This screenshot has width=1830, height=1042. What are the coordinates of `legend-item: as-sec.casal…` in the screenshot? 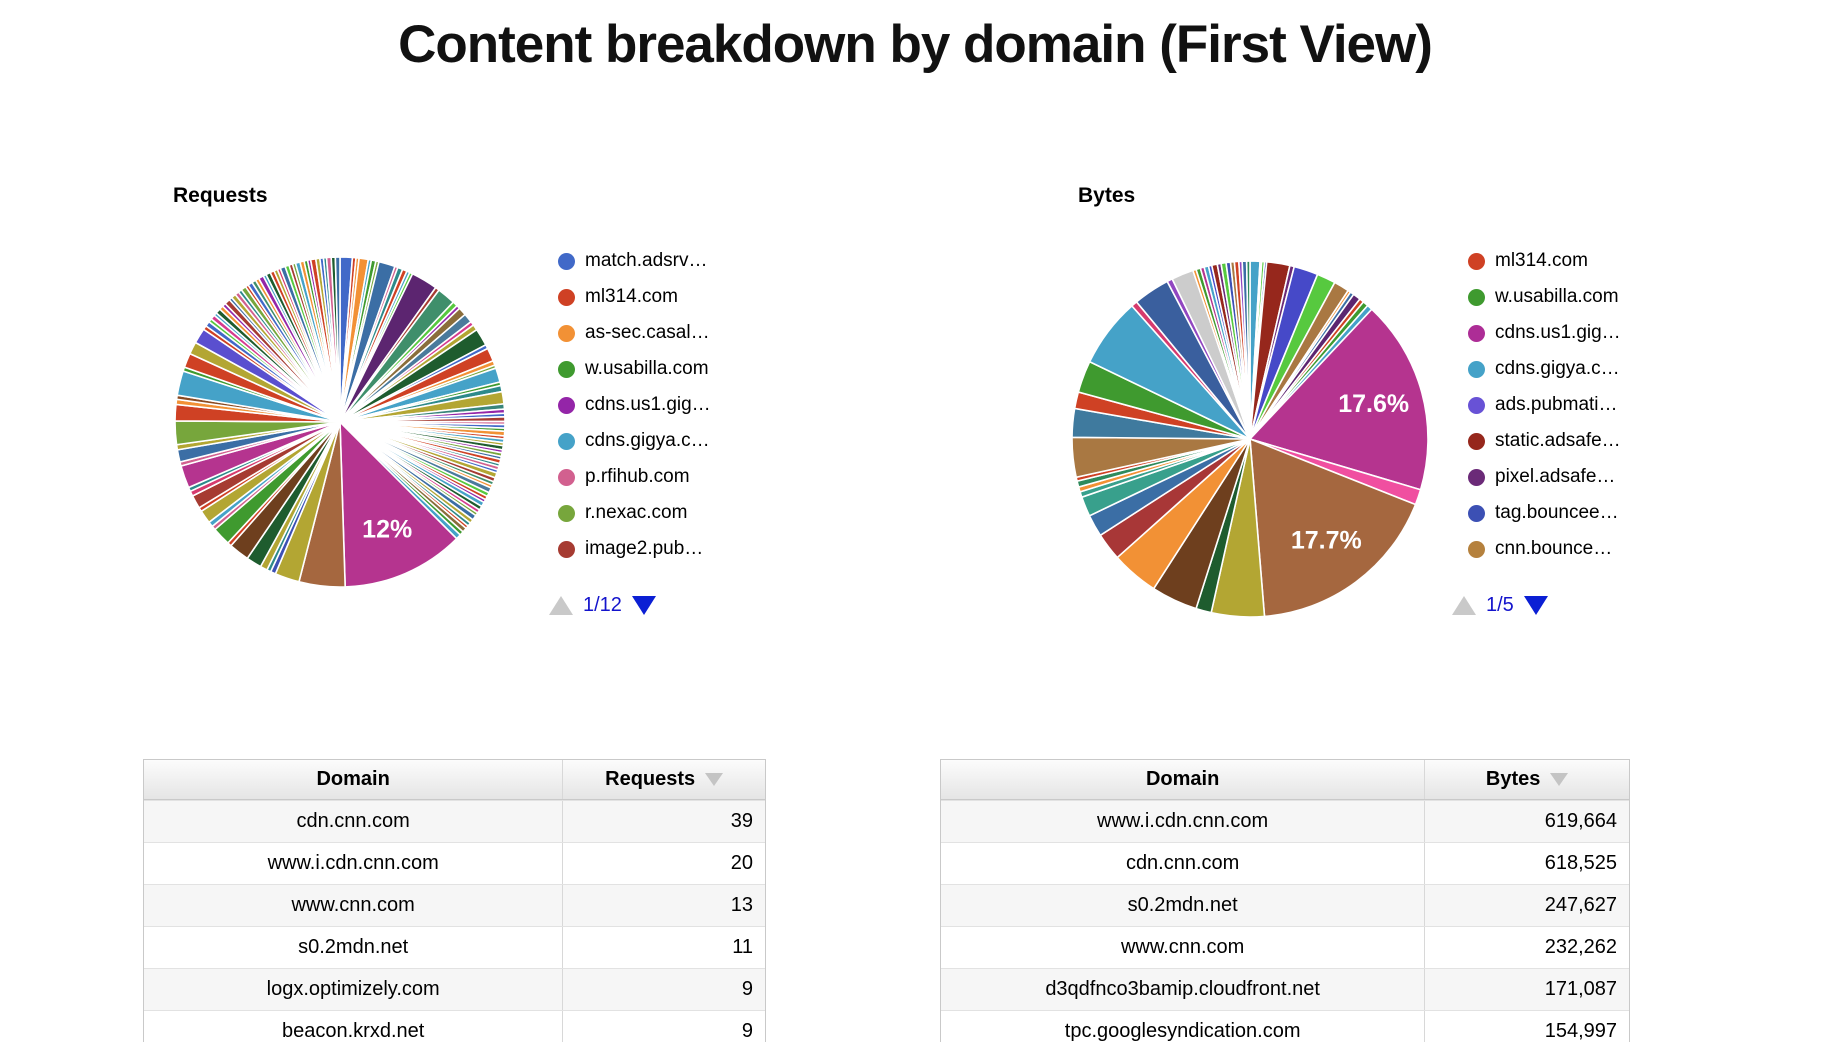 It's located at (634, 333).